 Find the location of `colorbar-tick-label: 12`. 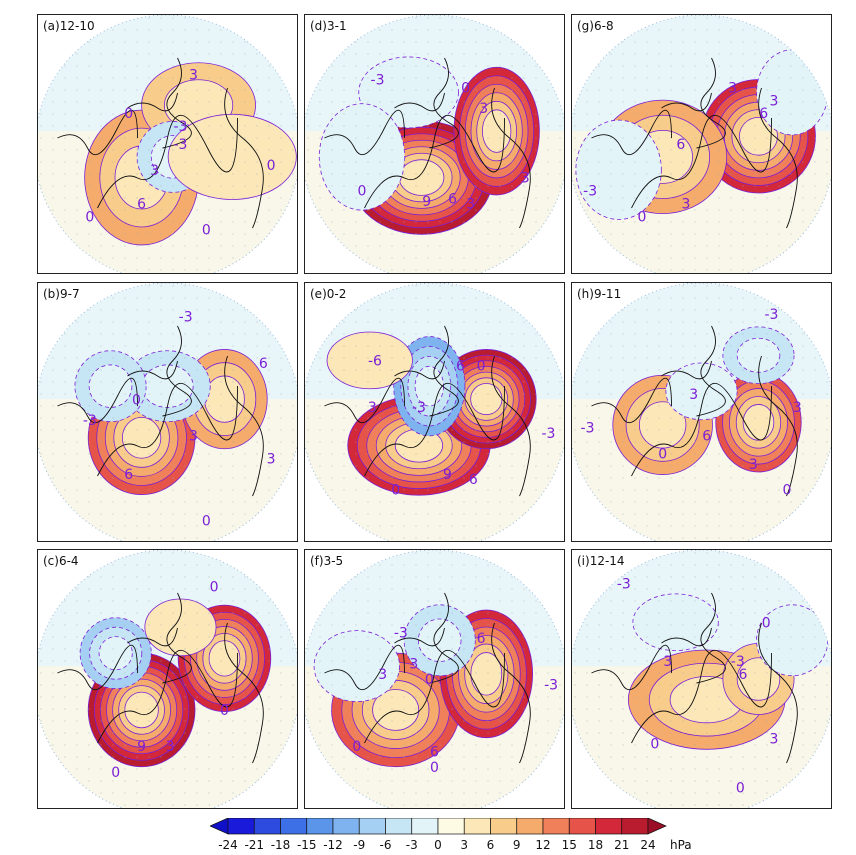

colorbar-tick-label: 12 is located at coordinates (543, 845).